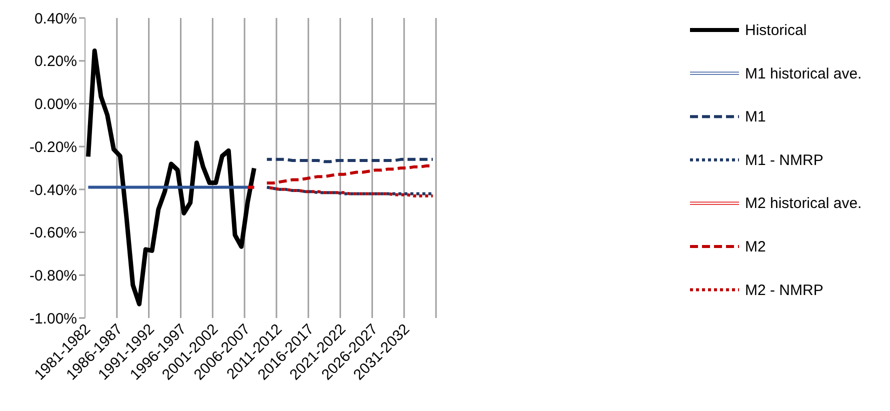  What do you see at coordinates (784, 290) in the screenshot?
I see `legend-label: M2 - NMRP` at bounding box center [784, 290].